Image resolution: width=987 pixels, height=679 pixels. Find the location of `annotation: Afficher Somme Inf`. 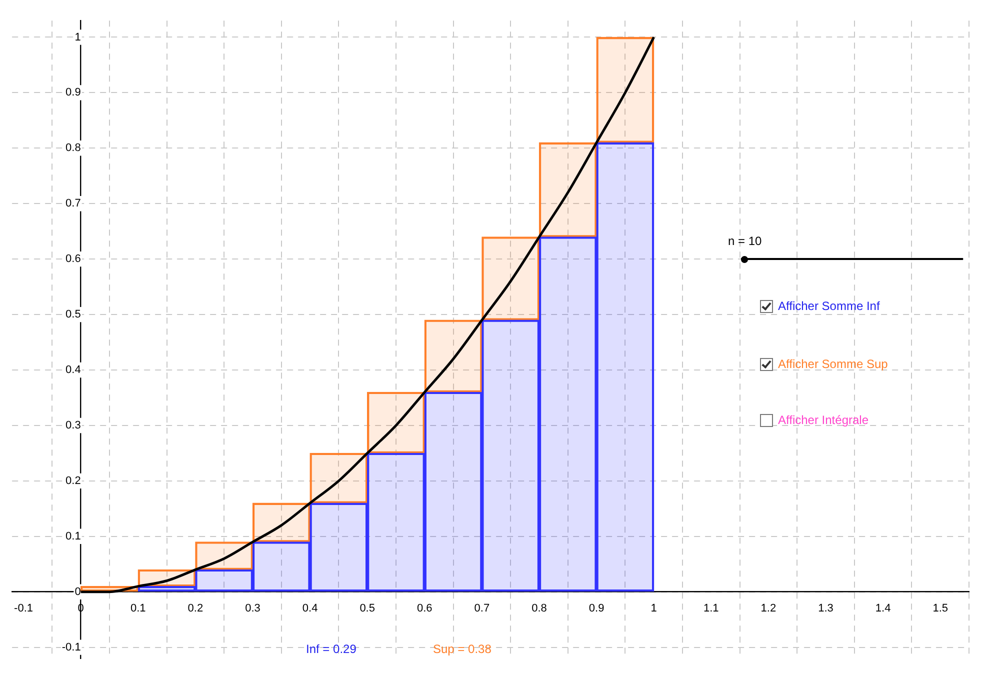

annotation: Afficher Somme Inf is located at coordinates (829, 306).